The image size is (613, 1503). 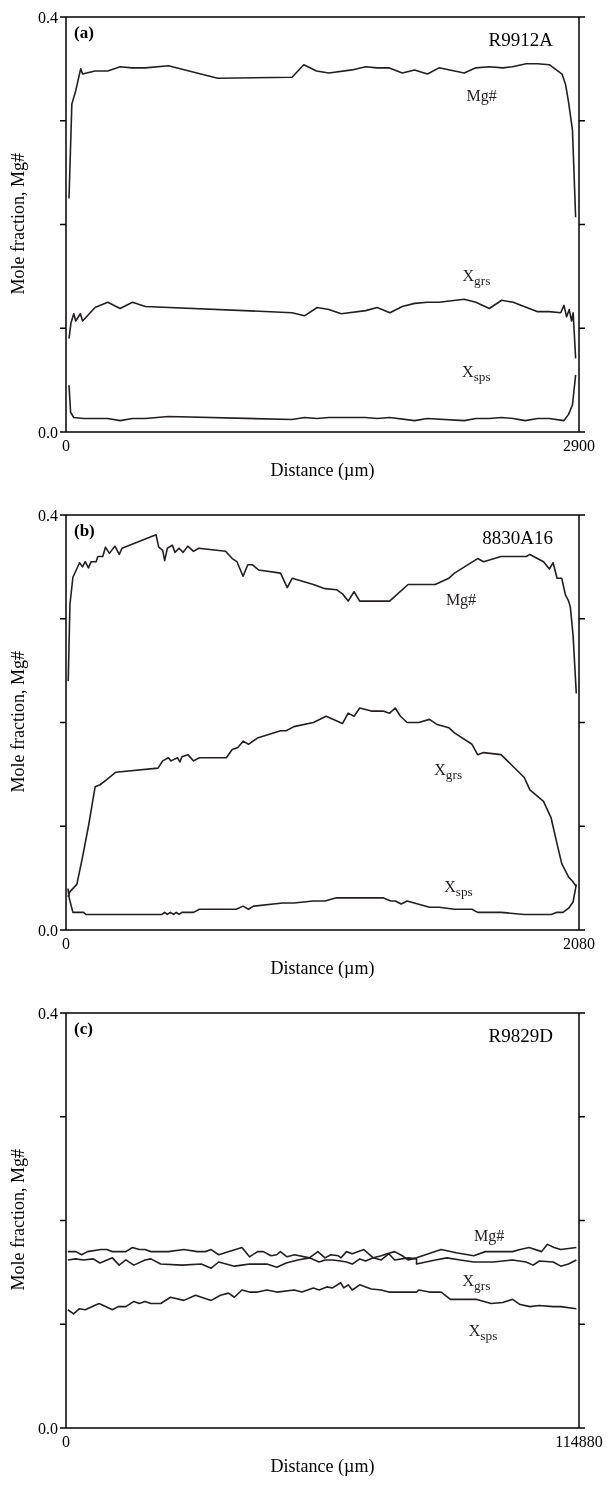 What do you see at coordinates (579, 944) in the screenshot?
I see `x-tick-label: 2080` at bounding box center [579, 944].